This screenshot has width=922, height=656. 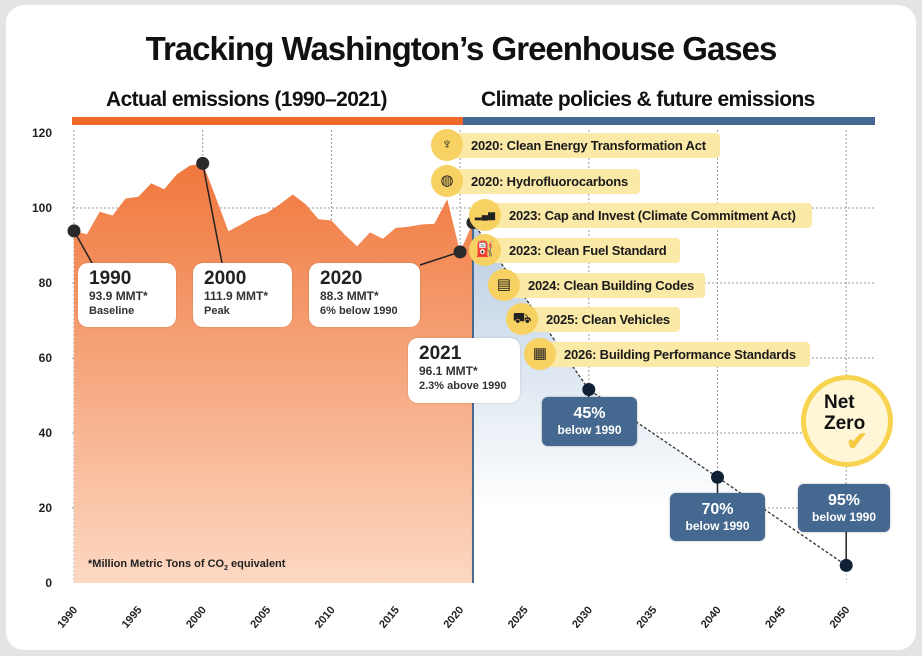 What do you see at coordinates (522, 319) in the screenshot?
I see `car-icon: ⛟` at bounding box center [522, 319].